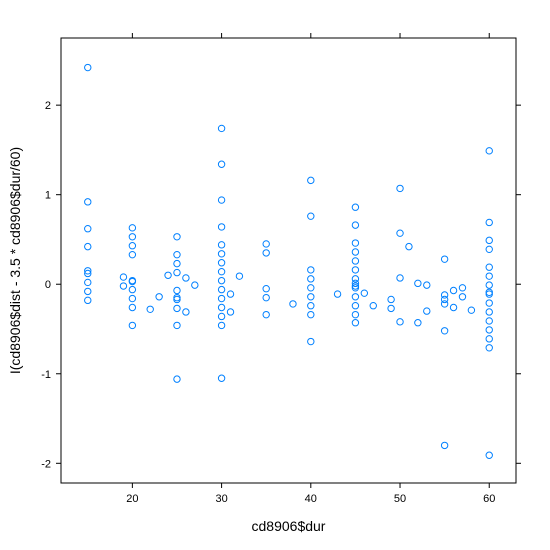 Image resolution: width=550 pixels, height=550 pixels. Describe the element at coordinates (132, 499) in the screenshot. I see `x-tick-label: 20` at that location.